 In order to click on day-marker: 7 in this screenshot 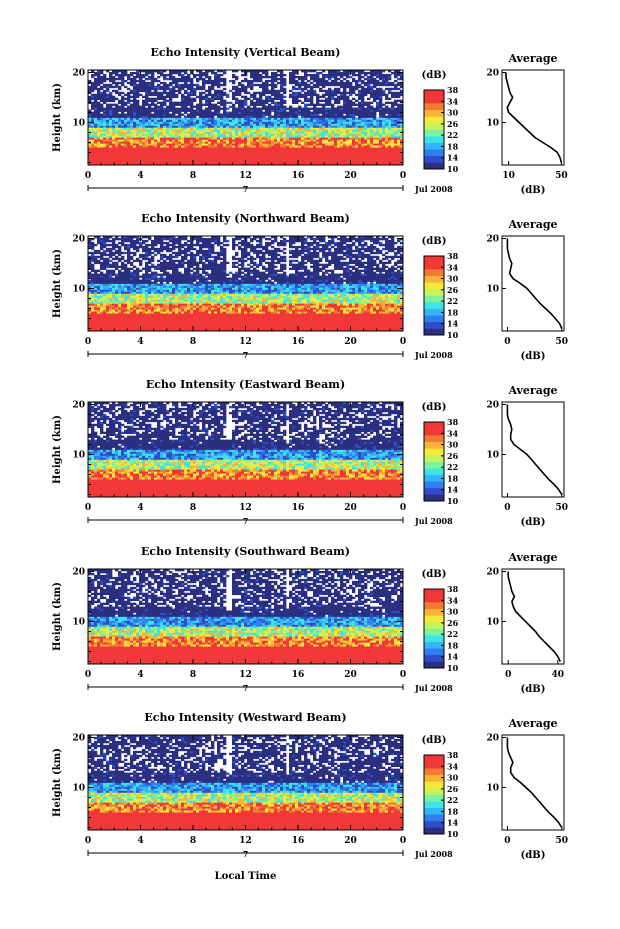, I will do `click(246, 189)`.